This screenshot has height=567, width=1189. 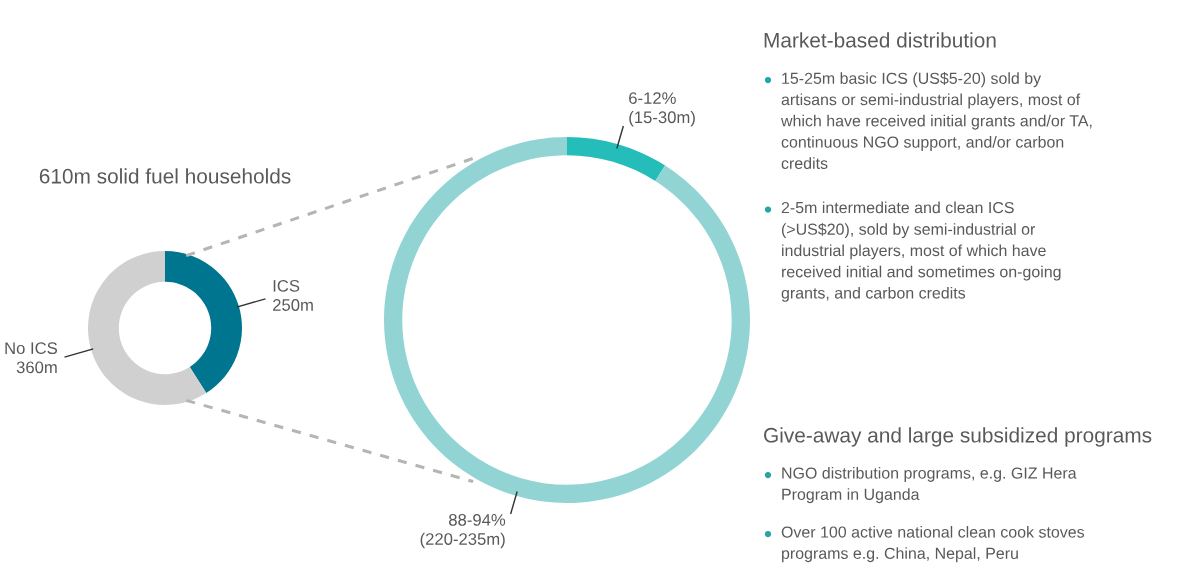 I want to click on slice-label: 6-12% (15-30m), so click(x=662, y=109).